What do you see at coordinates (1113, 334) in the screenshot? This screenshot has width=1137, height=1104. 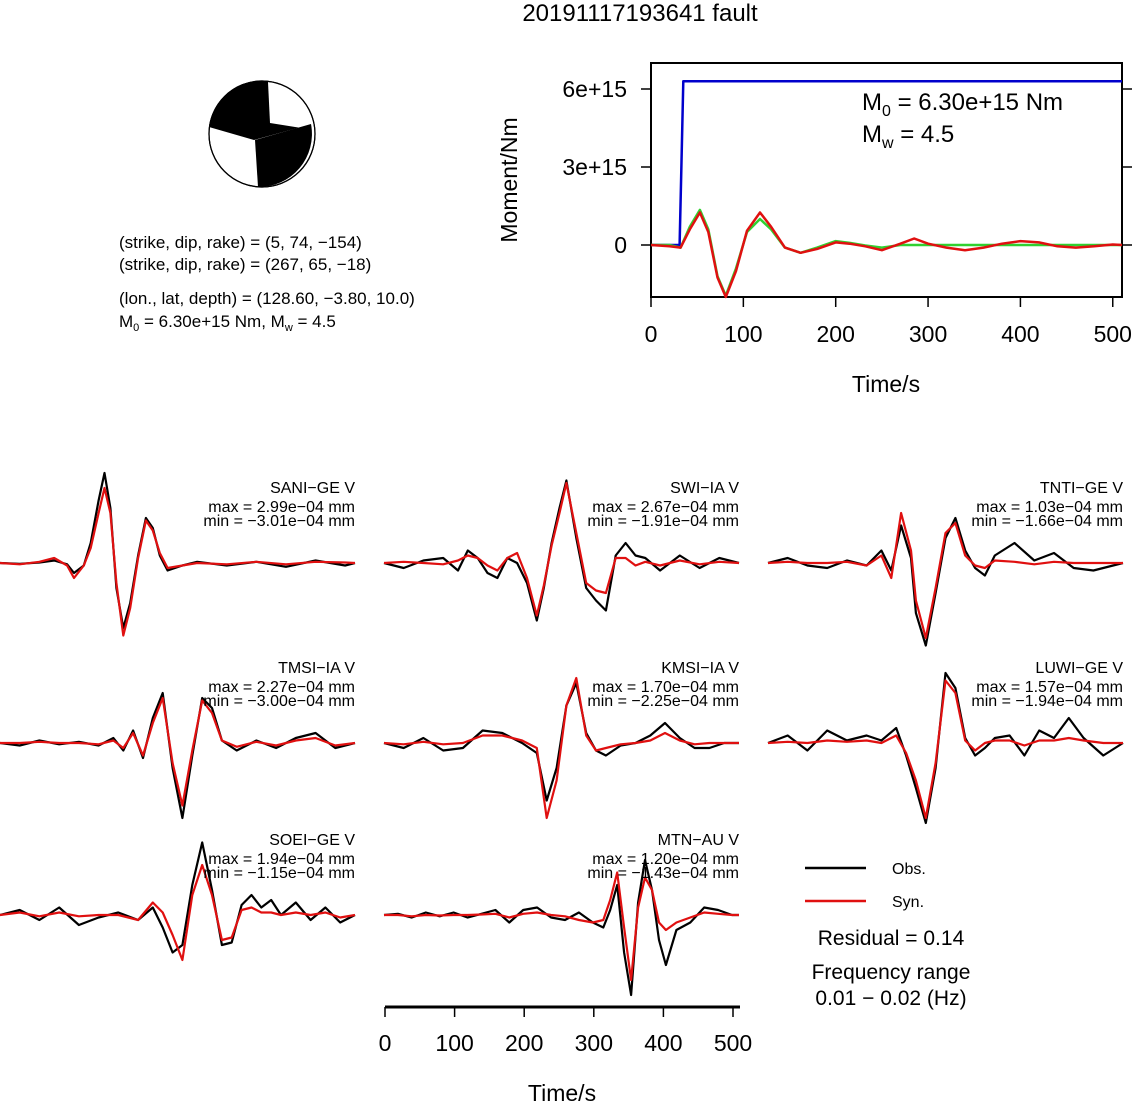 I see `moment-x-tick-label: 500` at bounding box center [1113, 334].